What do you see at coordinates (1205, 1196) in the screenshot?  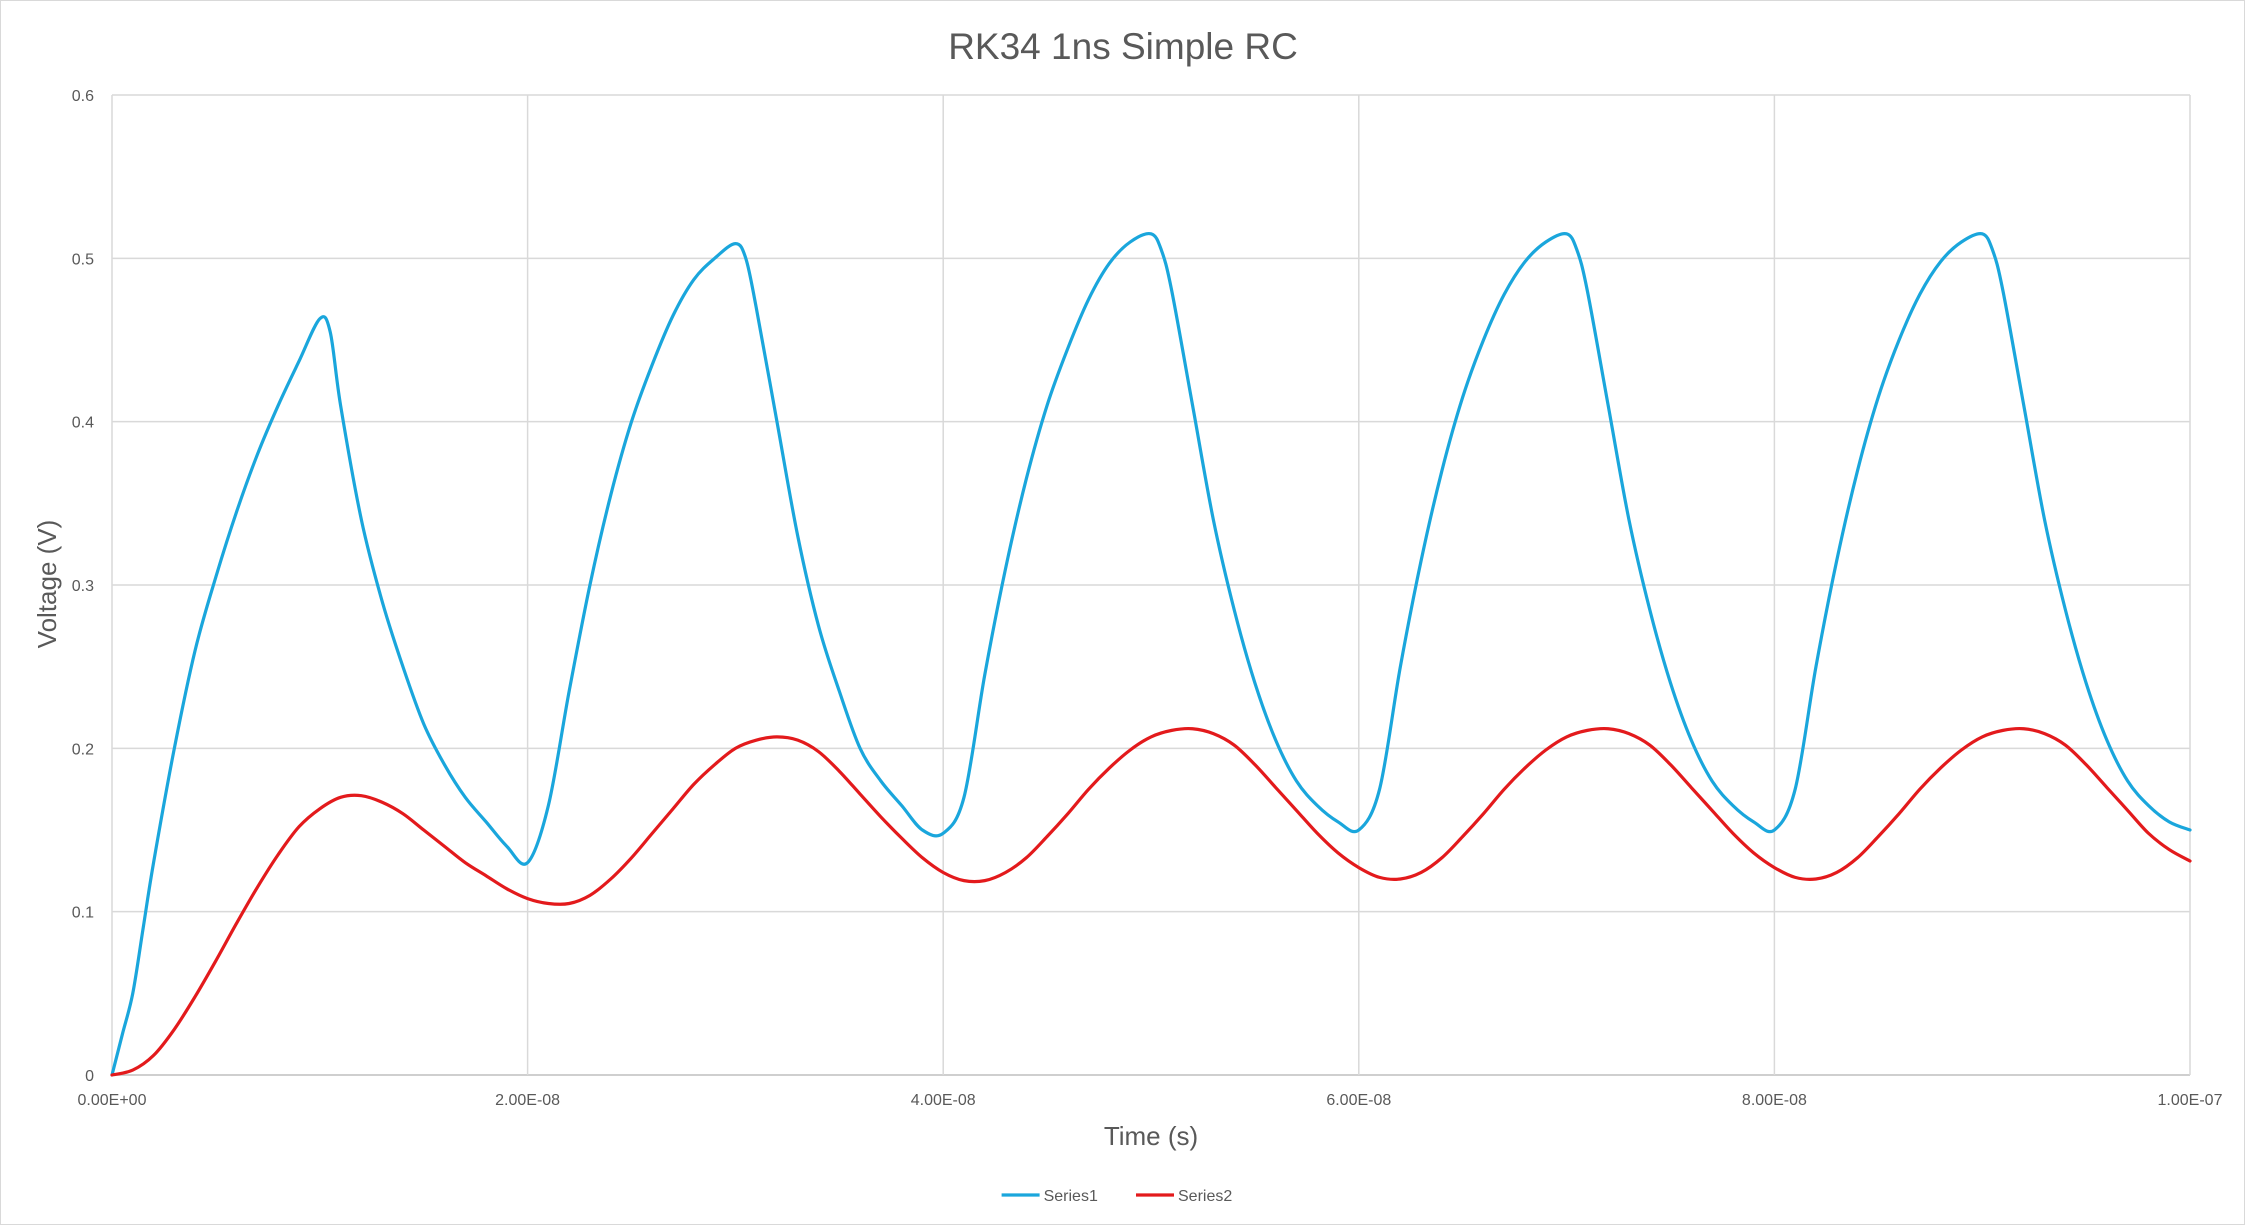 I see `legend-label: Series2` at bounding box center [1205, 1196].